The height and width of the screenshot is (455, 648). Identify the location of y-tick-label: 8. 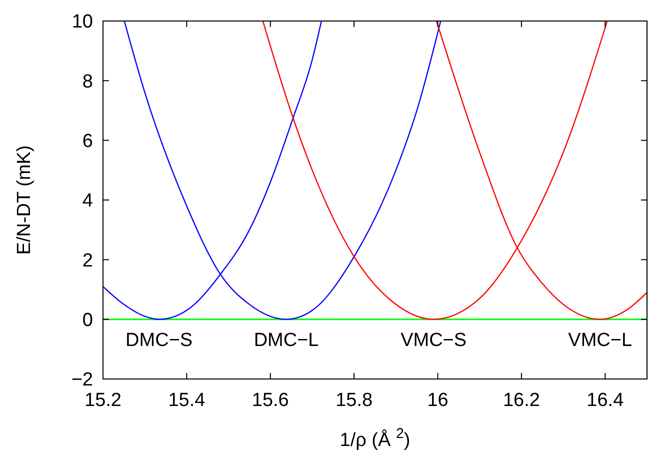
(87, 81).